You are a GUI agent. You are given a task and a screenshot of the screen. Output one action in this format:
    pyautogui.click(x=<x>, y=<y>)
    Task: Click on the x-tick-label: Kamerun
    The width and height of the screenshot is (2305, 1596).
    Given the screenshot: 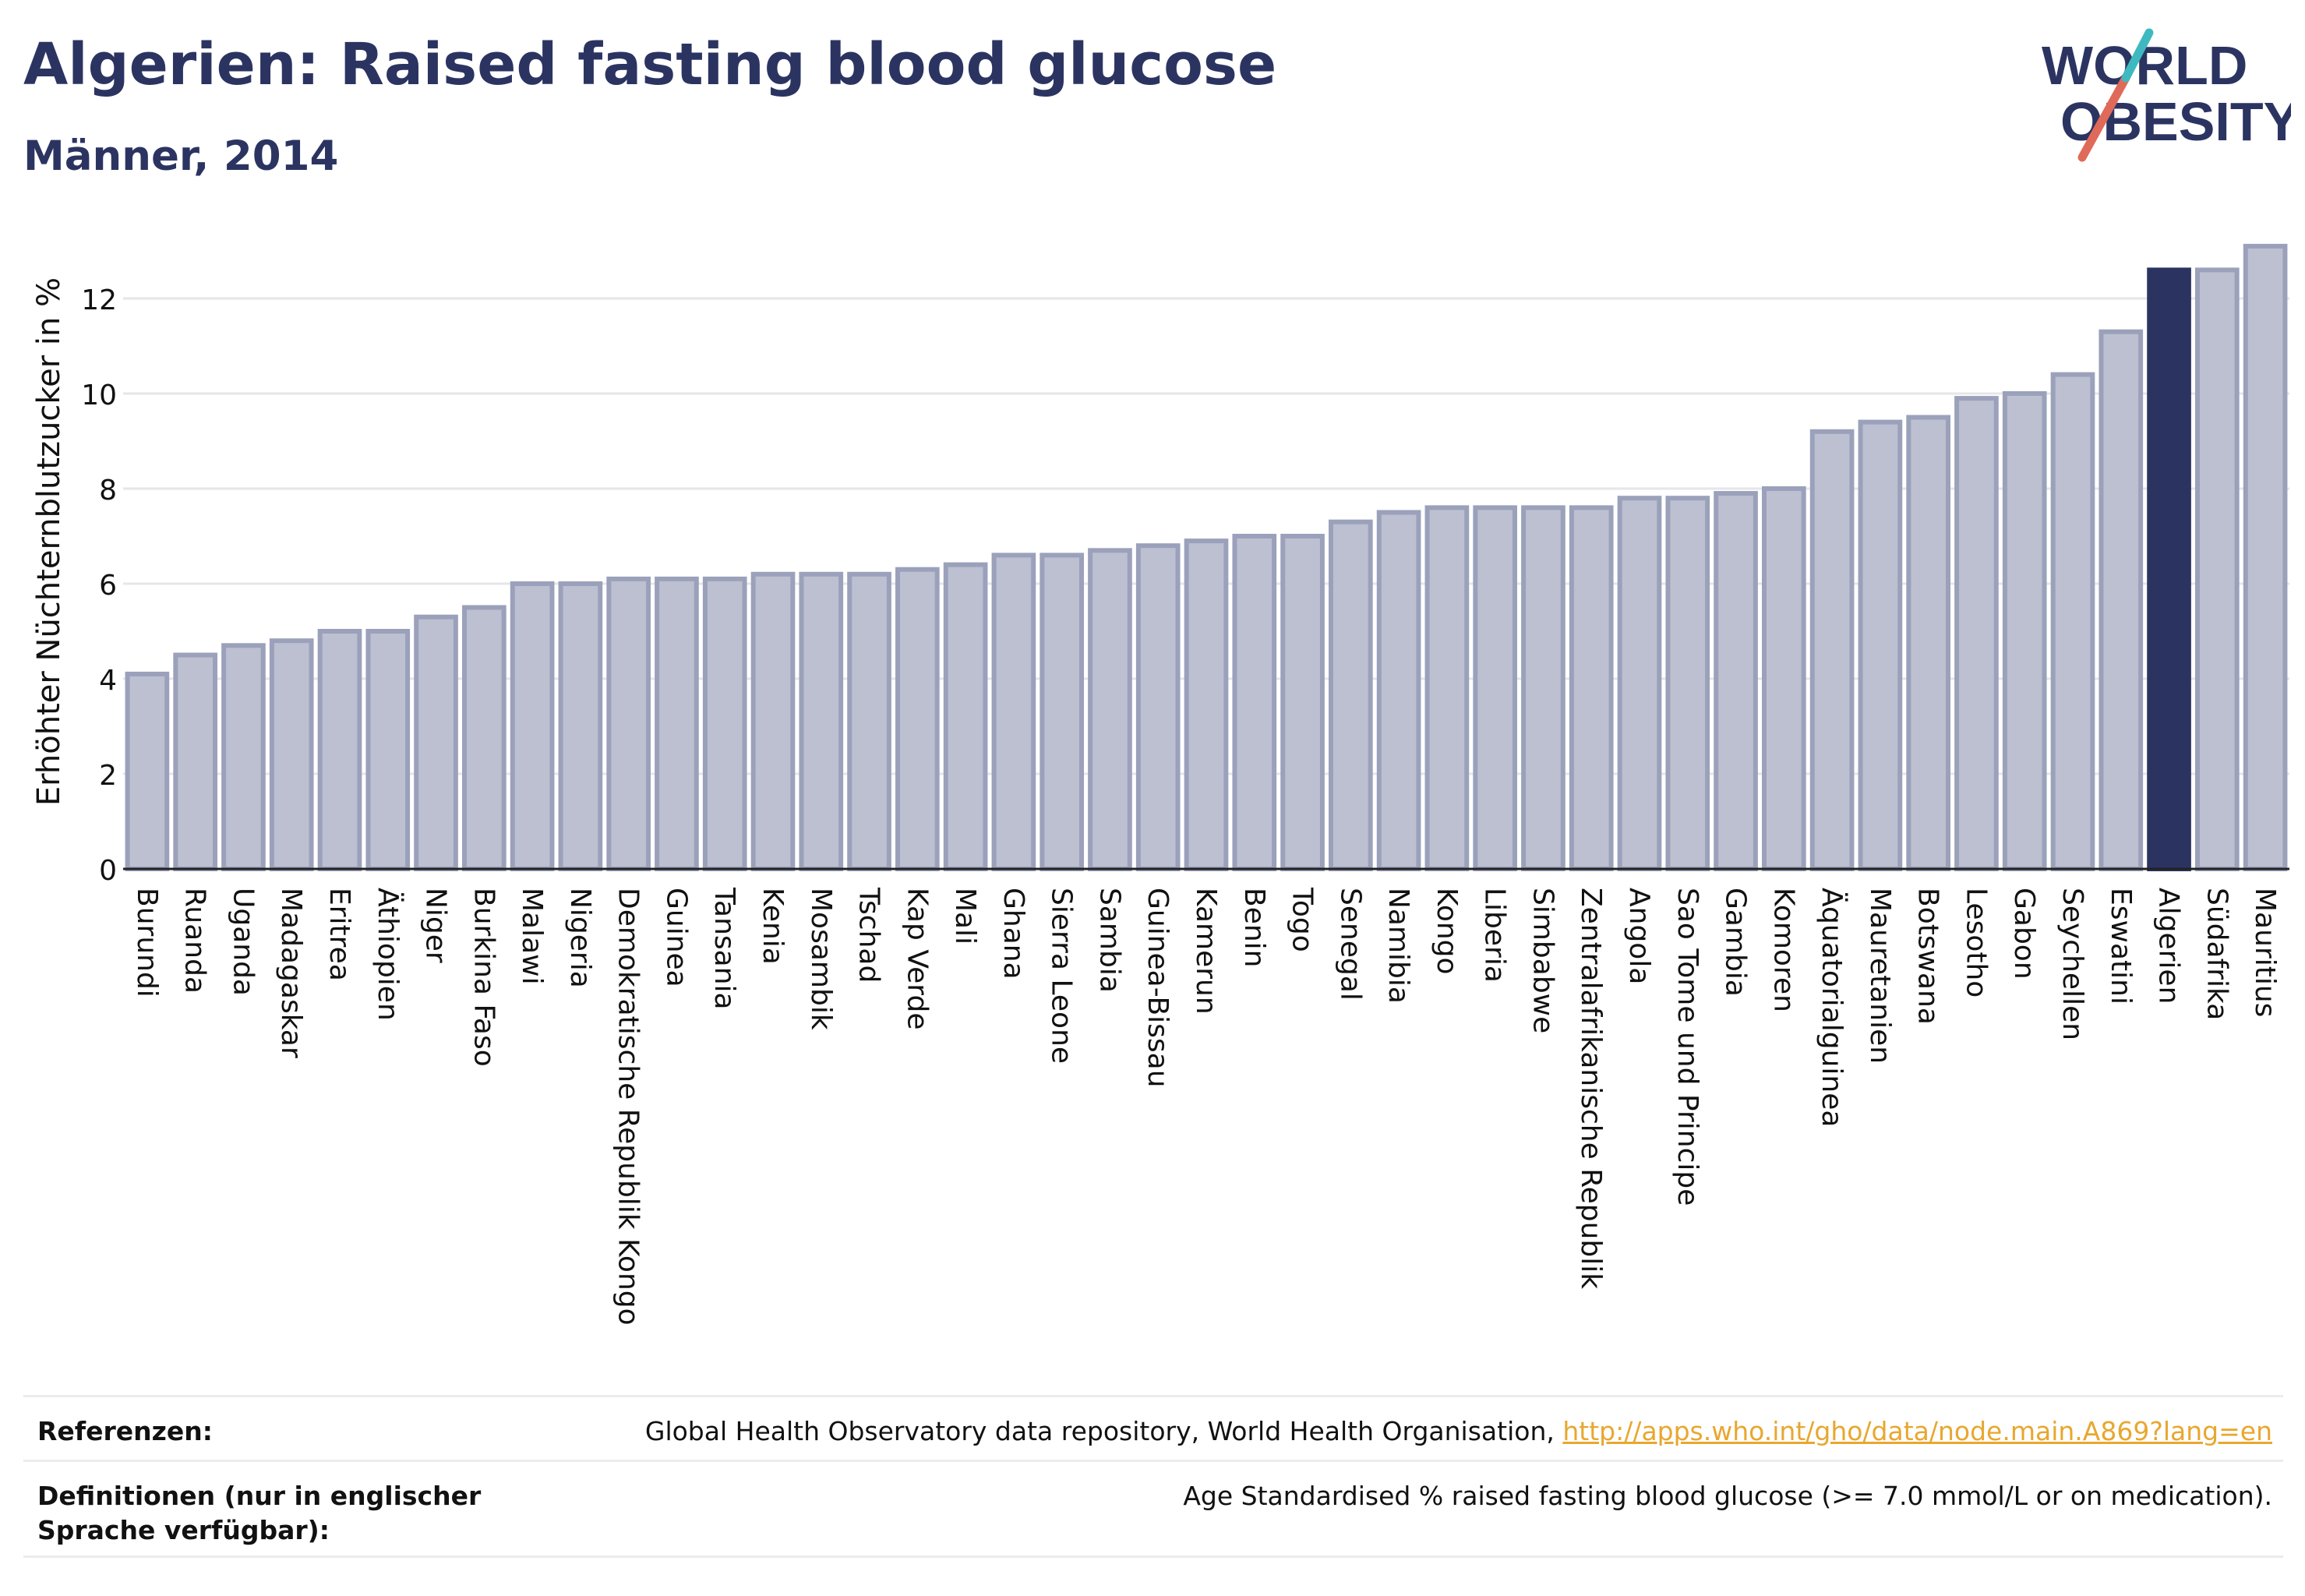 What is the action you would take?
    pyautogui.click(x=1206, y=951)
    